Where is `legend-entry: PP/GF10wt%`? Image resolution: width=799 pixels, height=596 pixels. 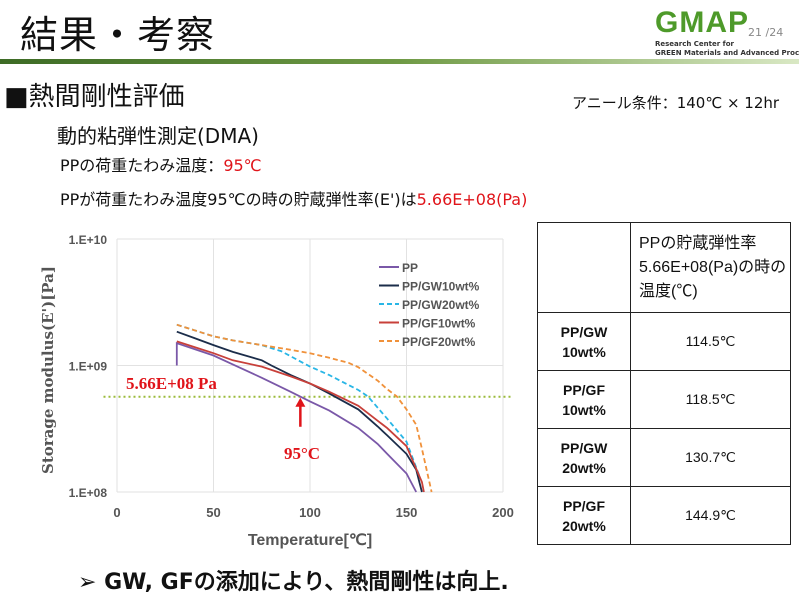 legend-entry: PP/GF10wt% is located at coordinates (439, 324).